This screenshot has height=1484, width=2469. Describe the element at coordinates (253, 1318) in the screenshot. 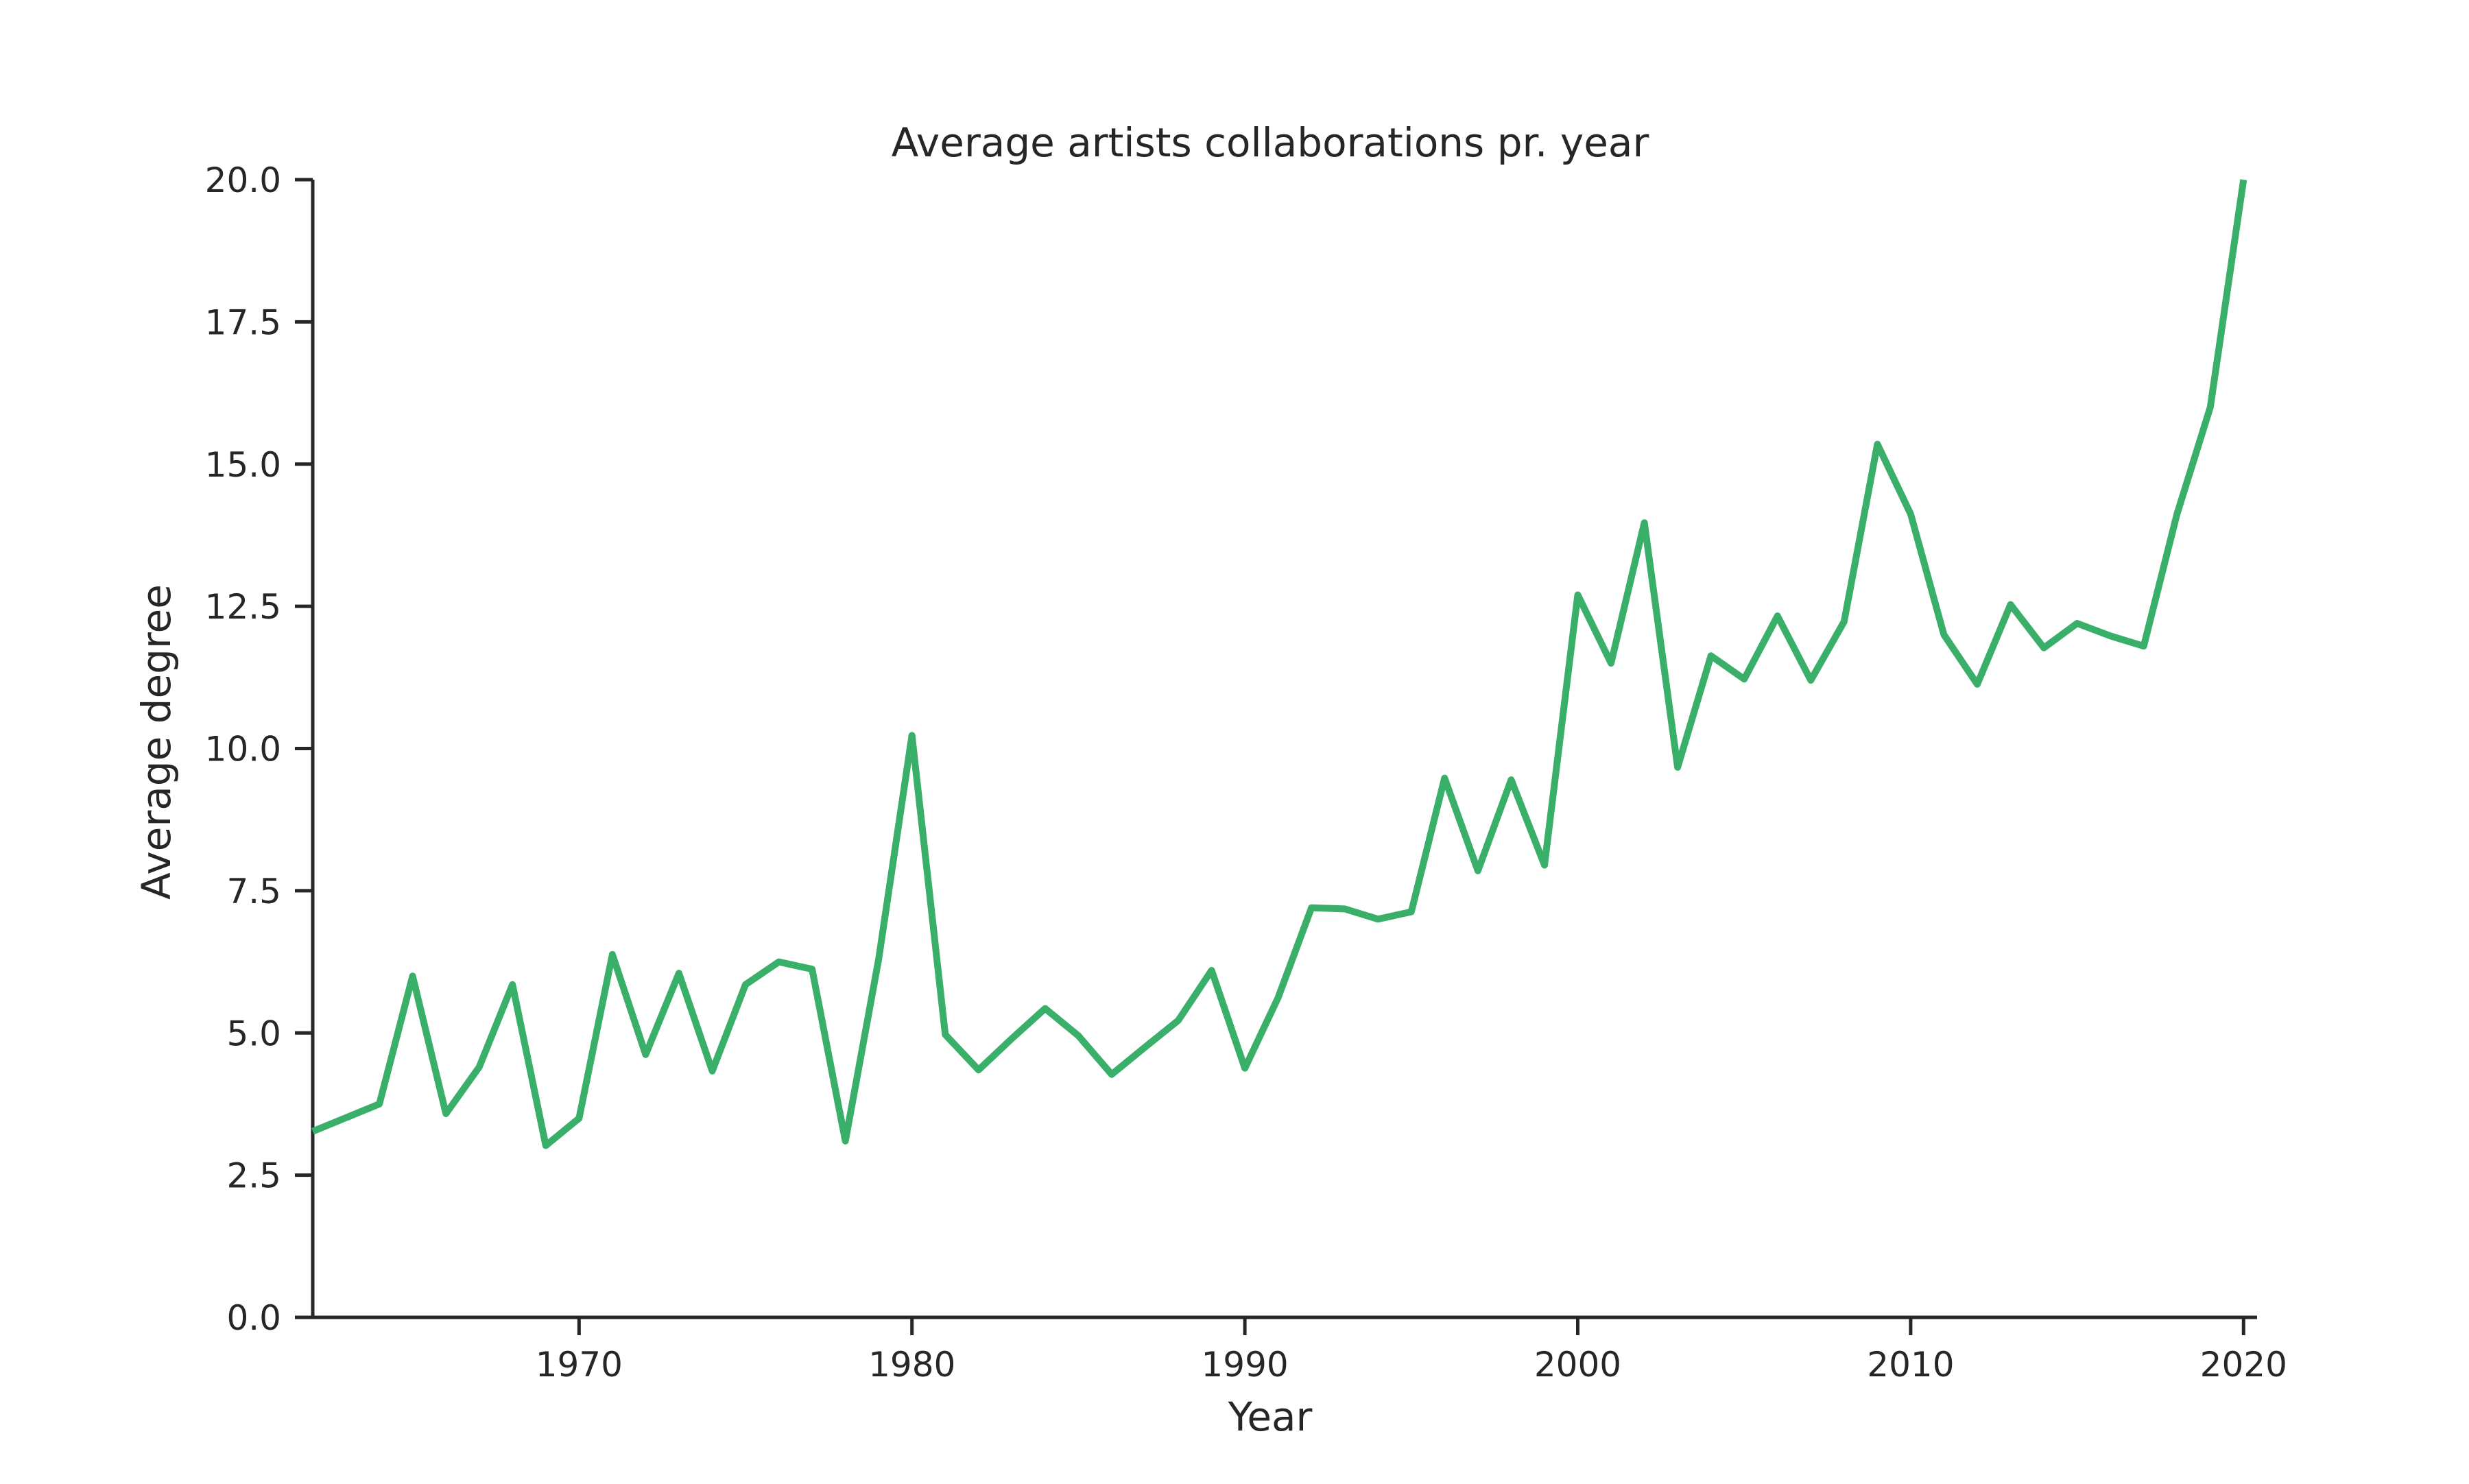

I see `y-tick-label: 0.0` at that location.